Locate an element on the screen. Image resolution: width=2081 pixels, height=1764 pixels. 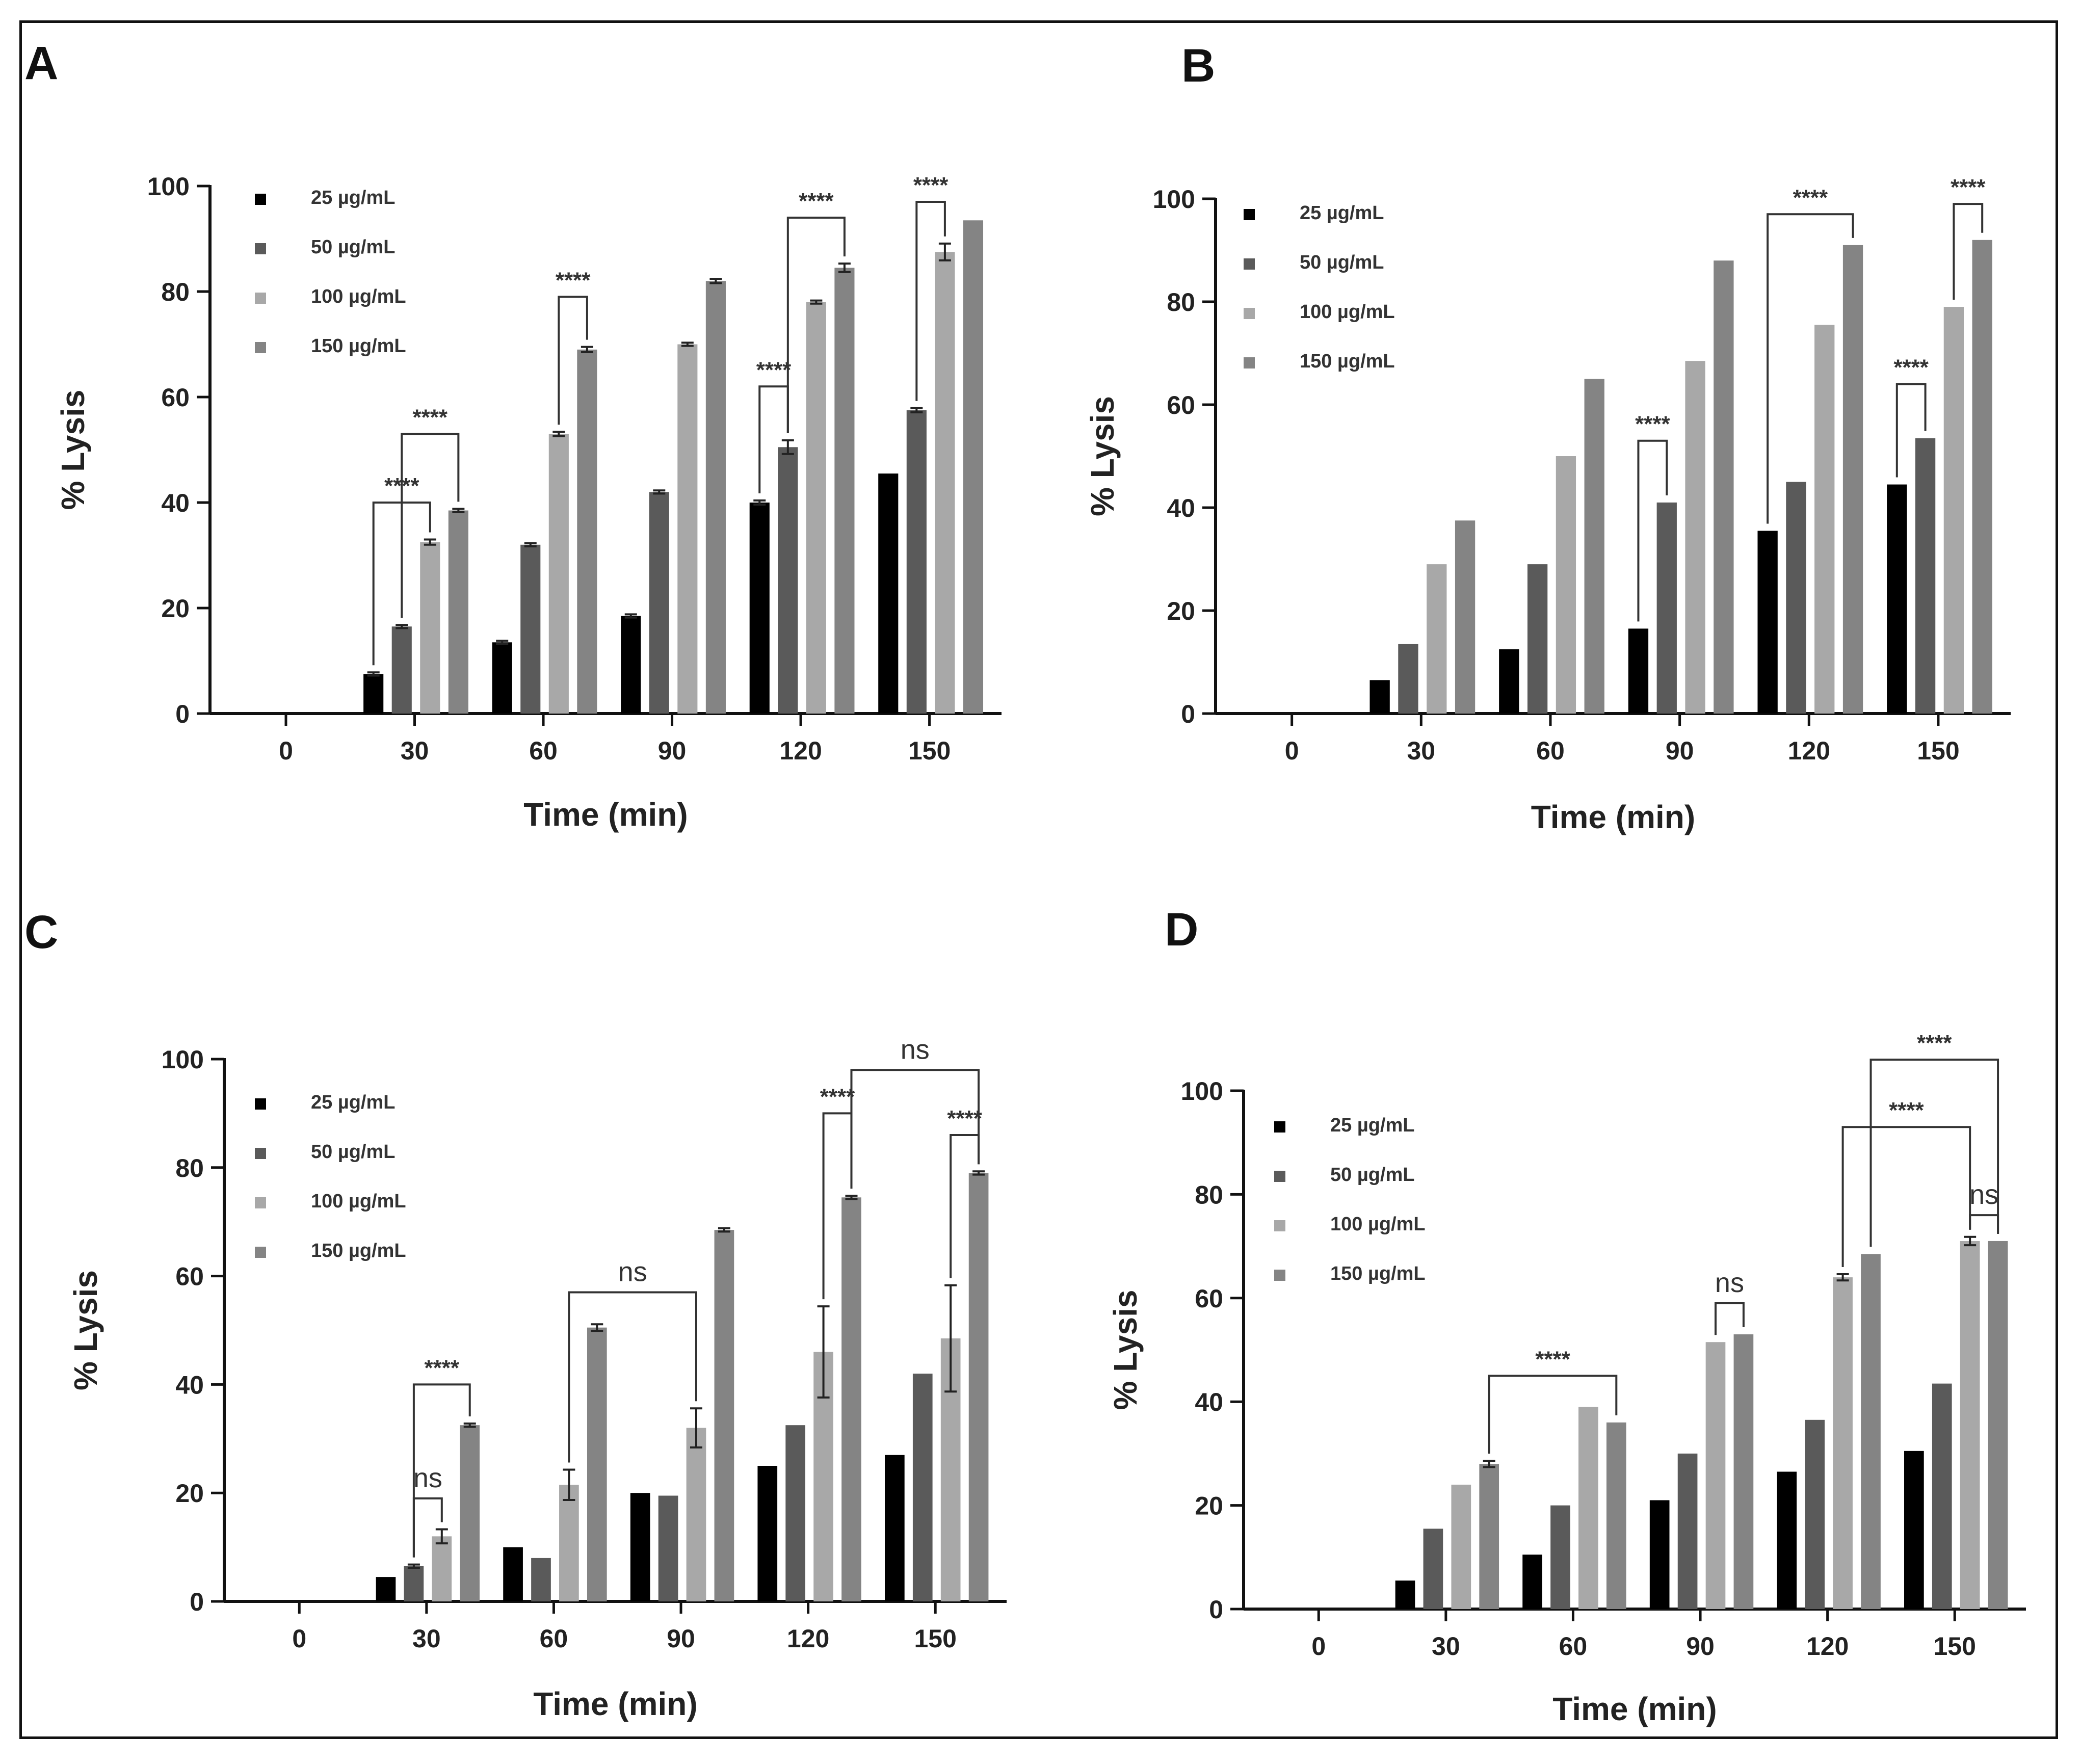
panel-letter: C is located at coordinates (41, 932).